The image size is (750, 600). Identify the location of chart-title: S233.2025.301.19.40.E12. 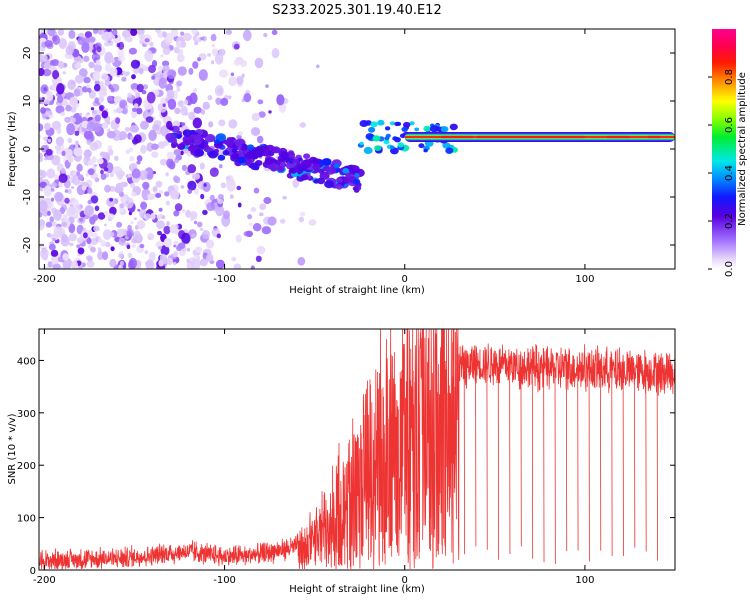
(356, 10).